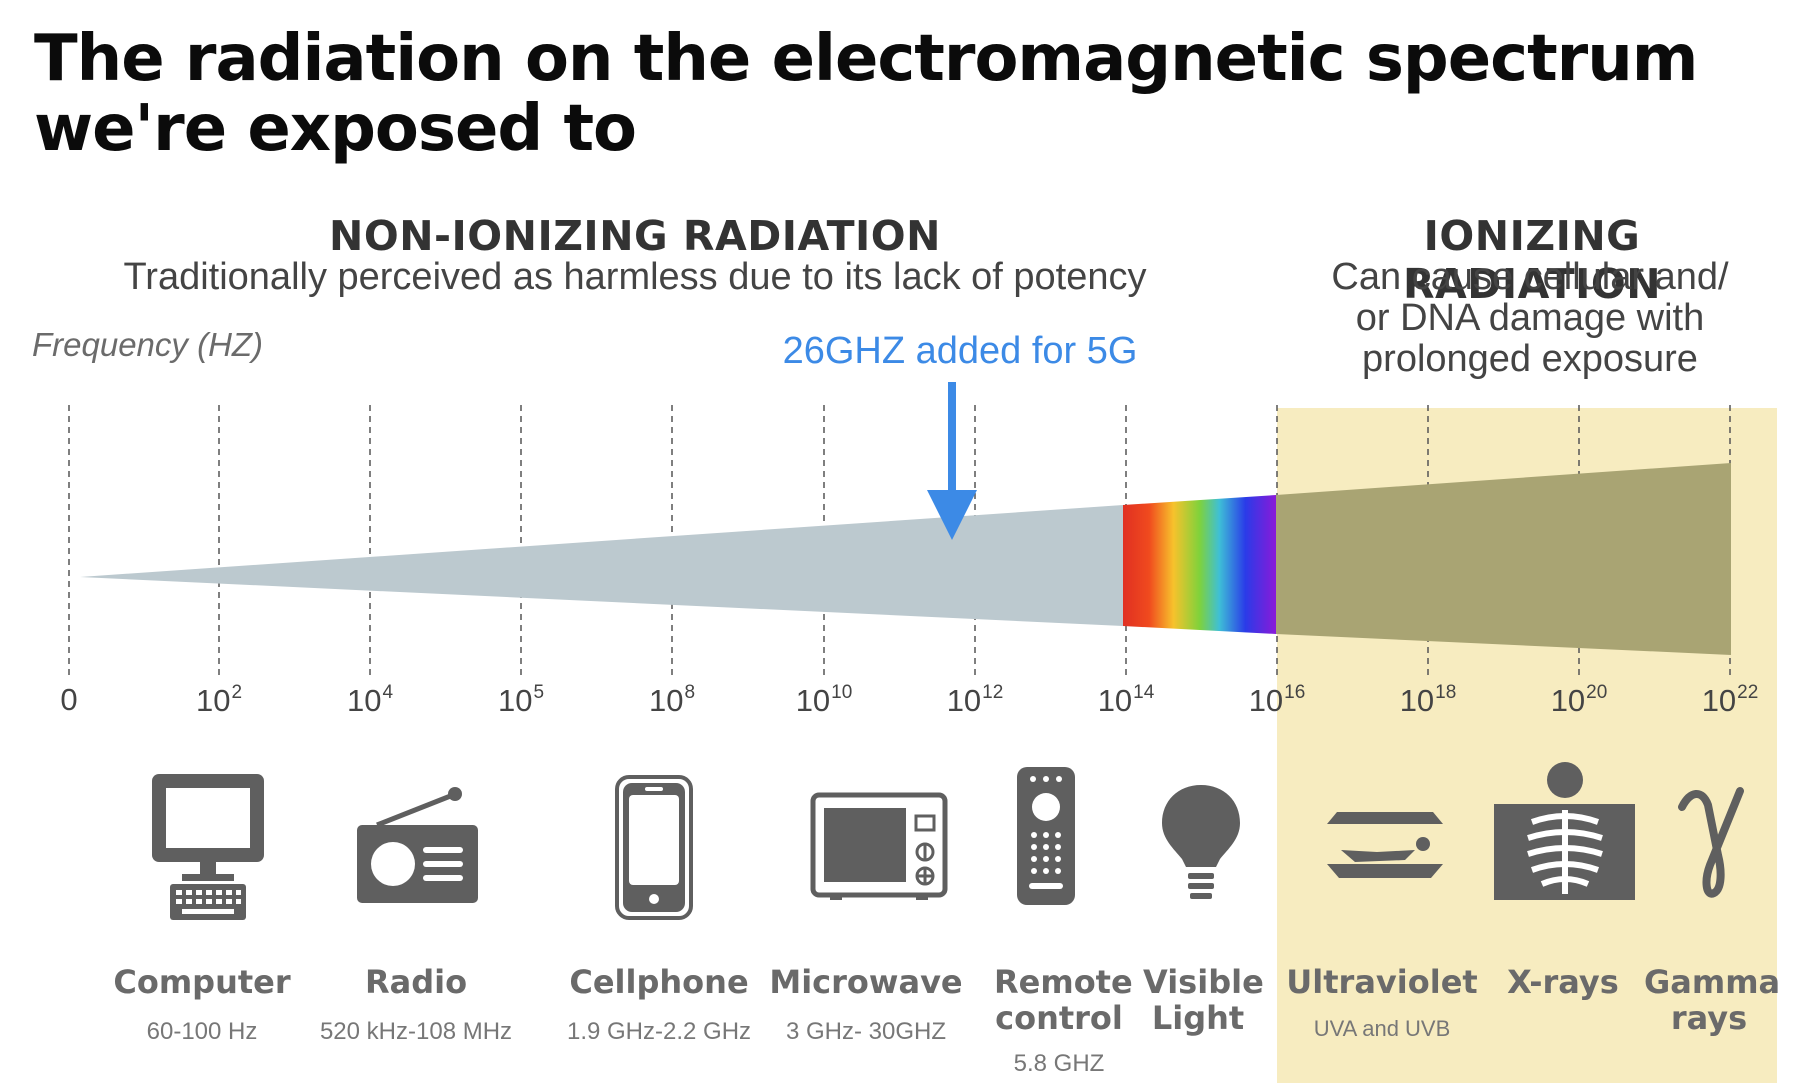  I want to click on visible-light-band, so click(1199, 564).